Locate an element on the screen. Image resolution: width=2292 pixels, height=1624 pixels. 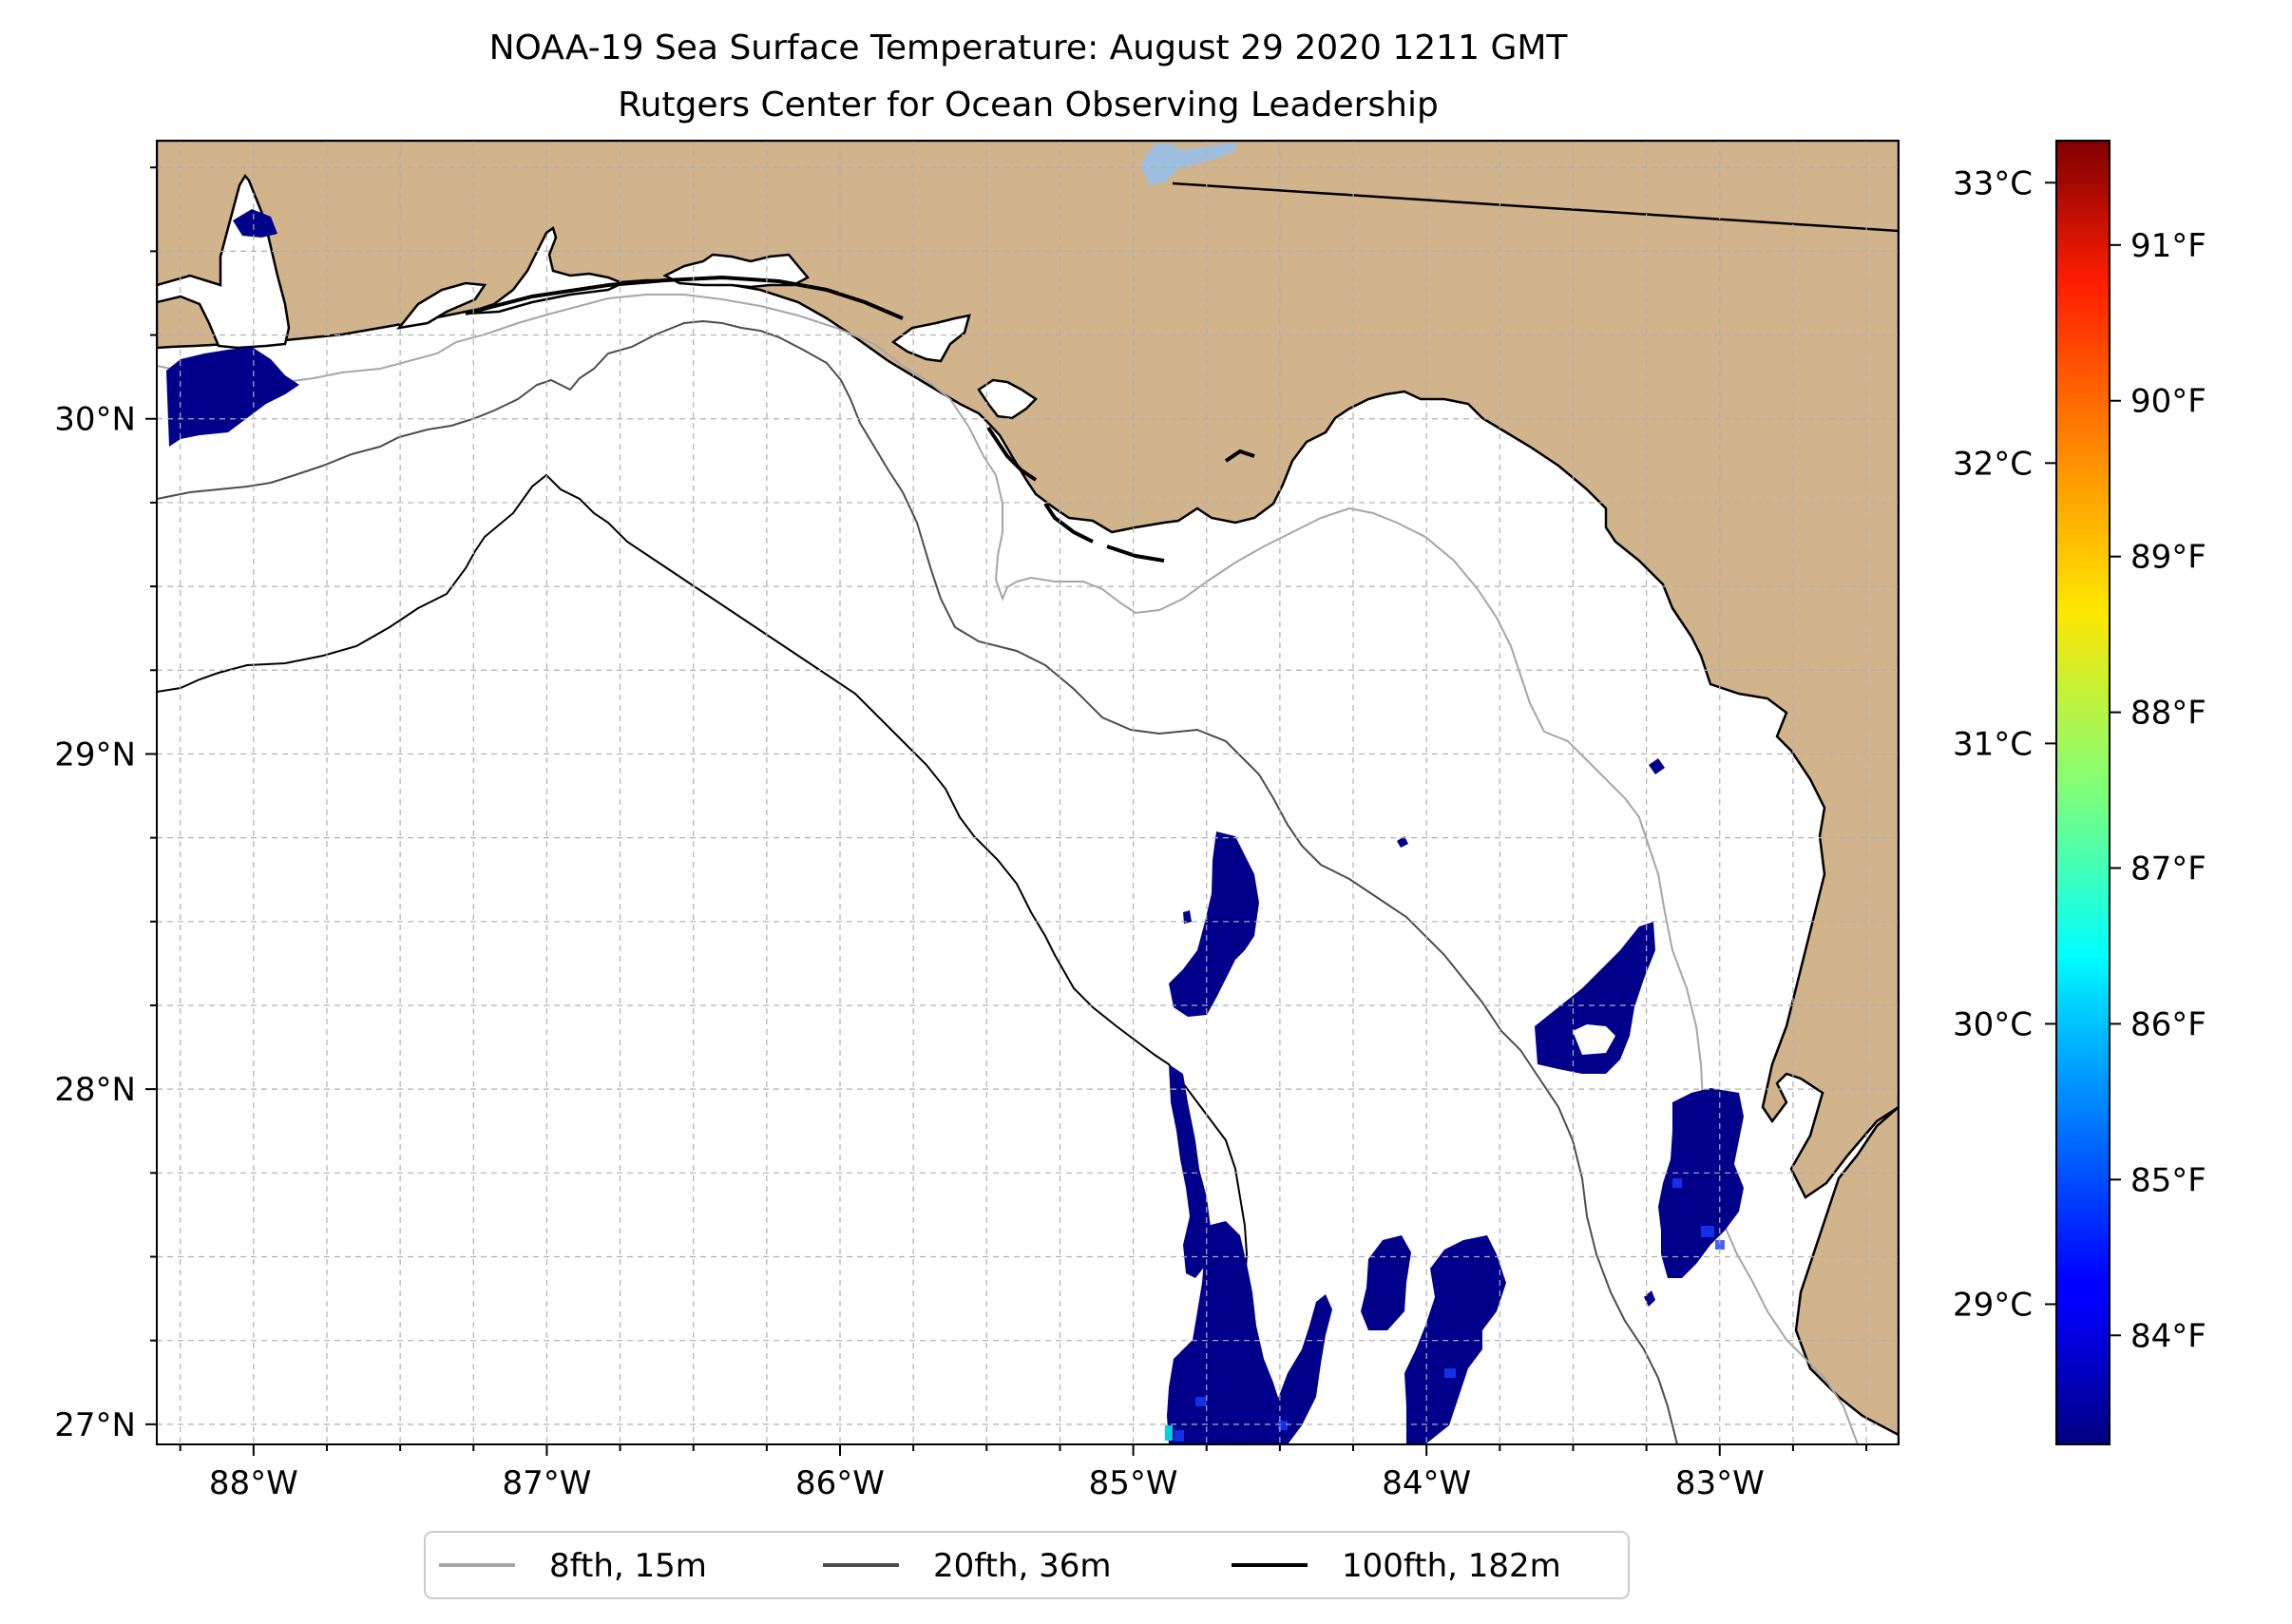
celsius-tick-label: 31°C is located at coordinates (1993, 744).